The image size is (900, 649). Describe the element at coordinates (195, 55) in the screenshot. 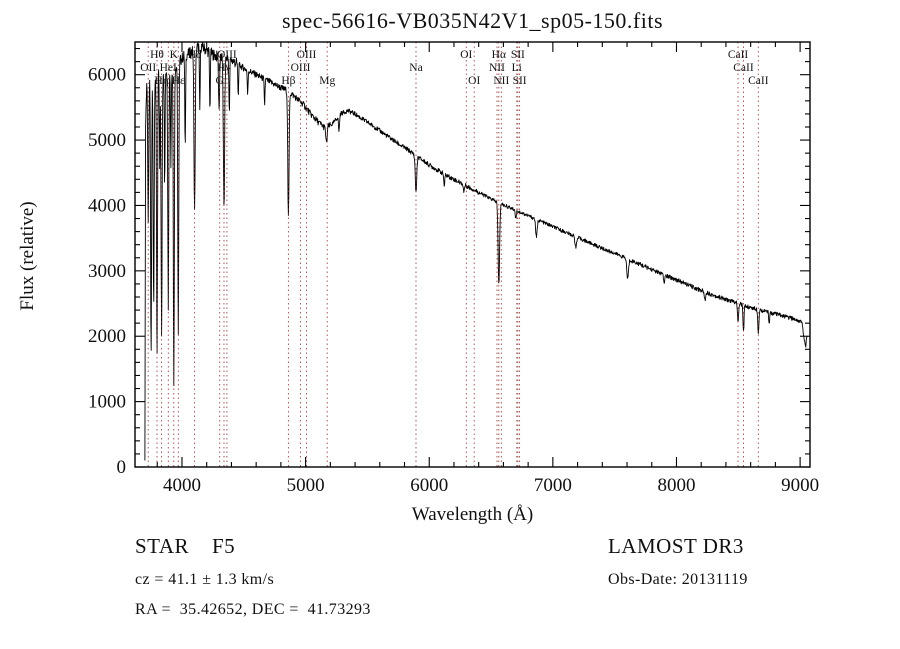

I see `spectral-line-label: Hδ` at that location.